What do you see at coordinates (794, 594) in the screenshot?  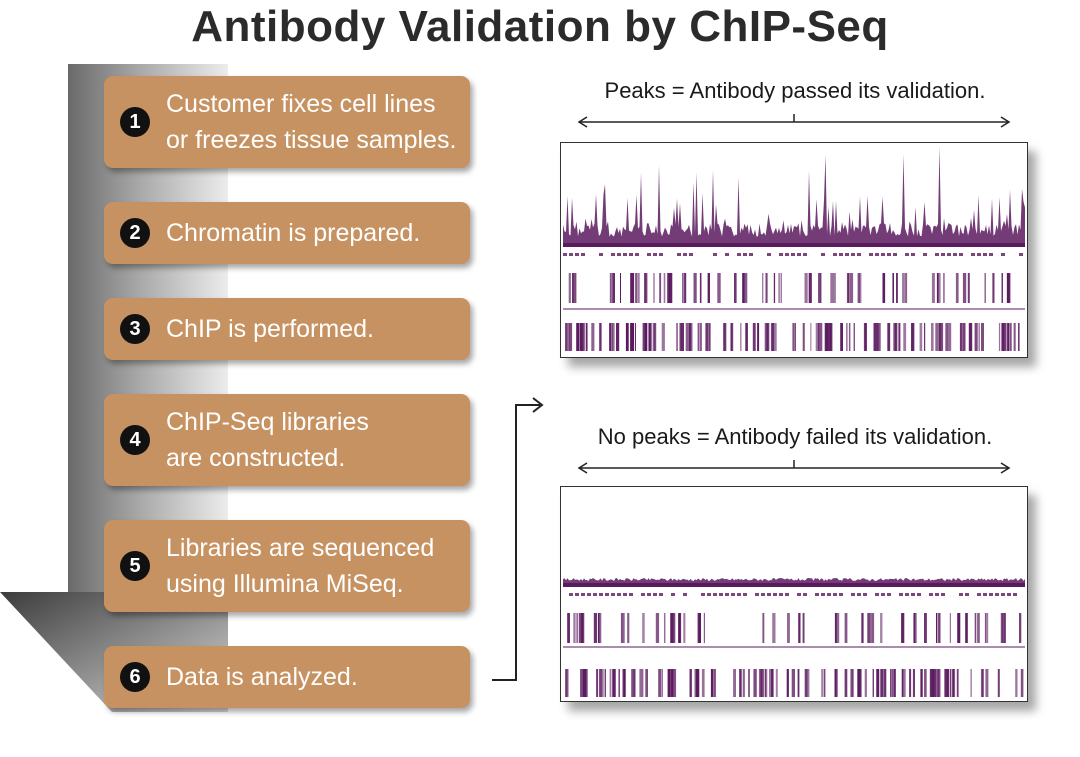 I see `fail-track-panel` at bounding box center [794, 594].